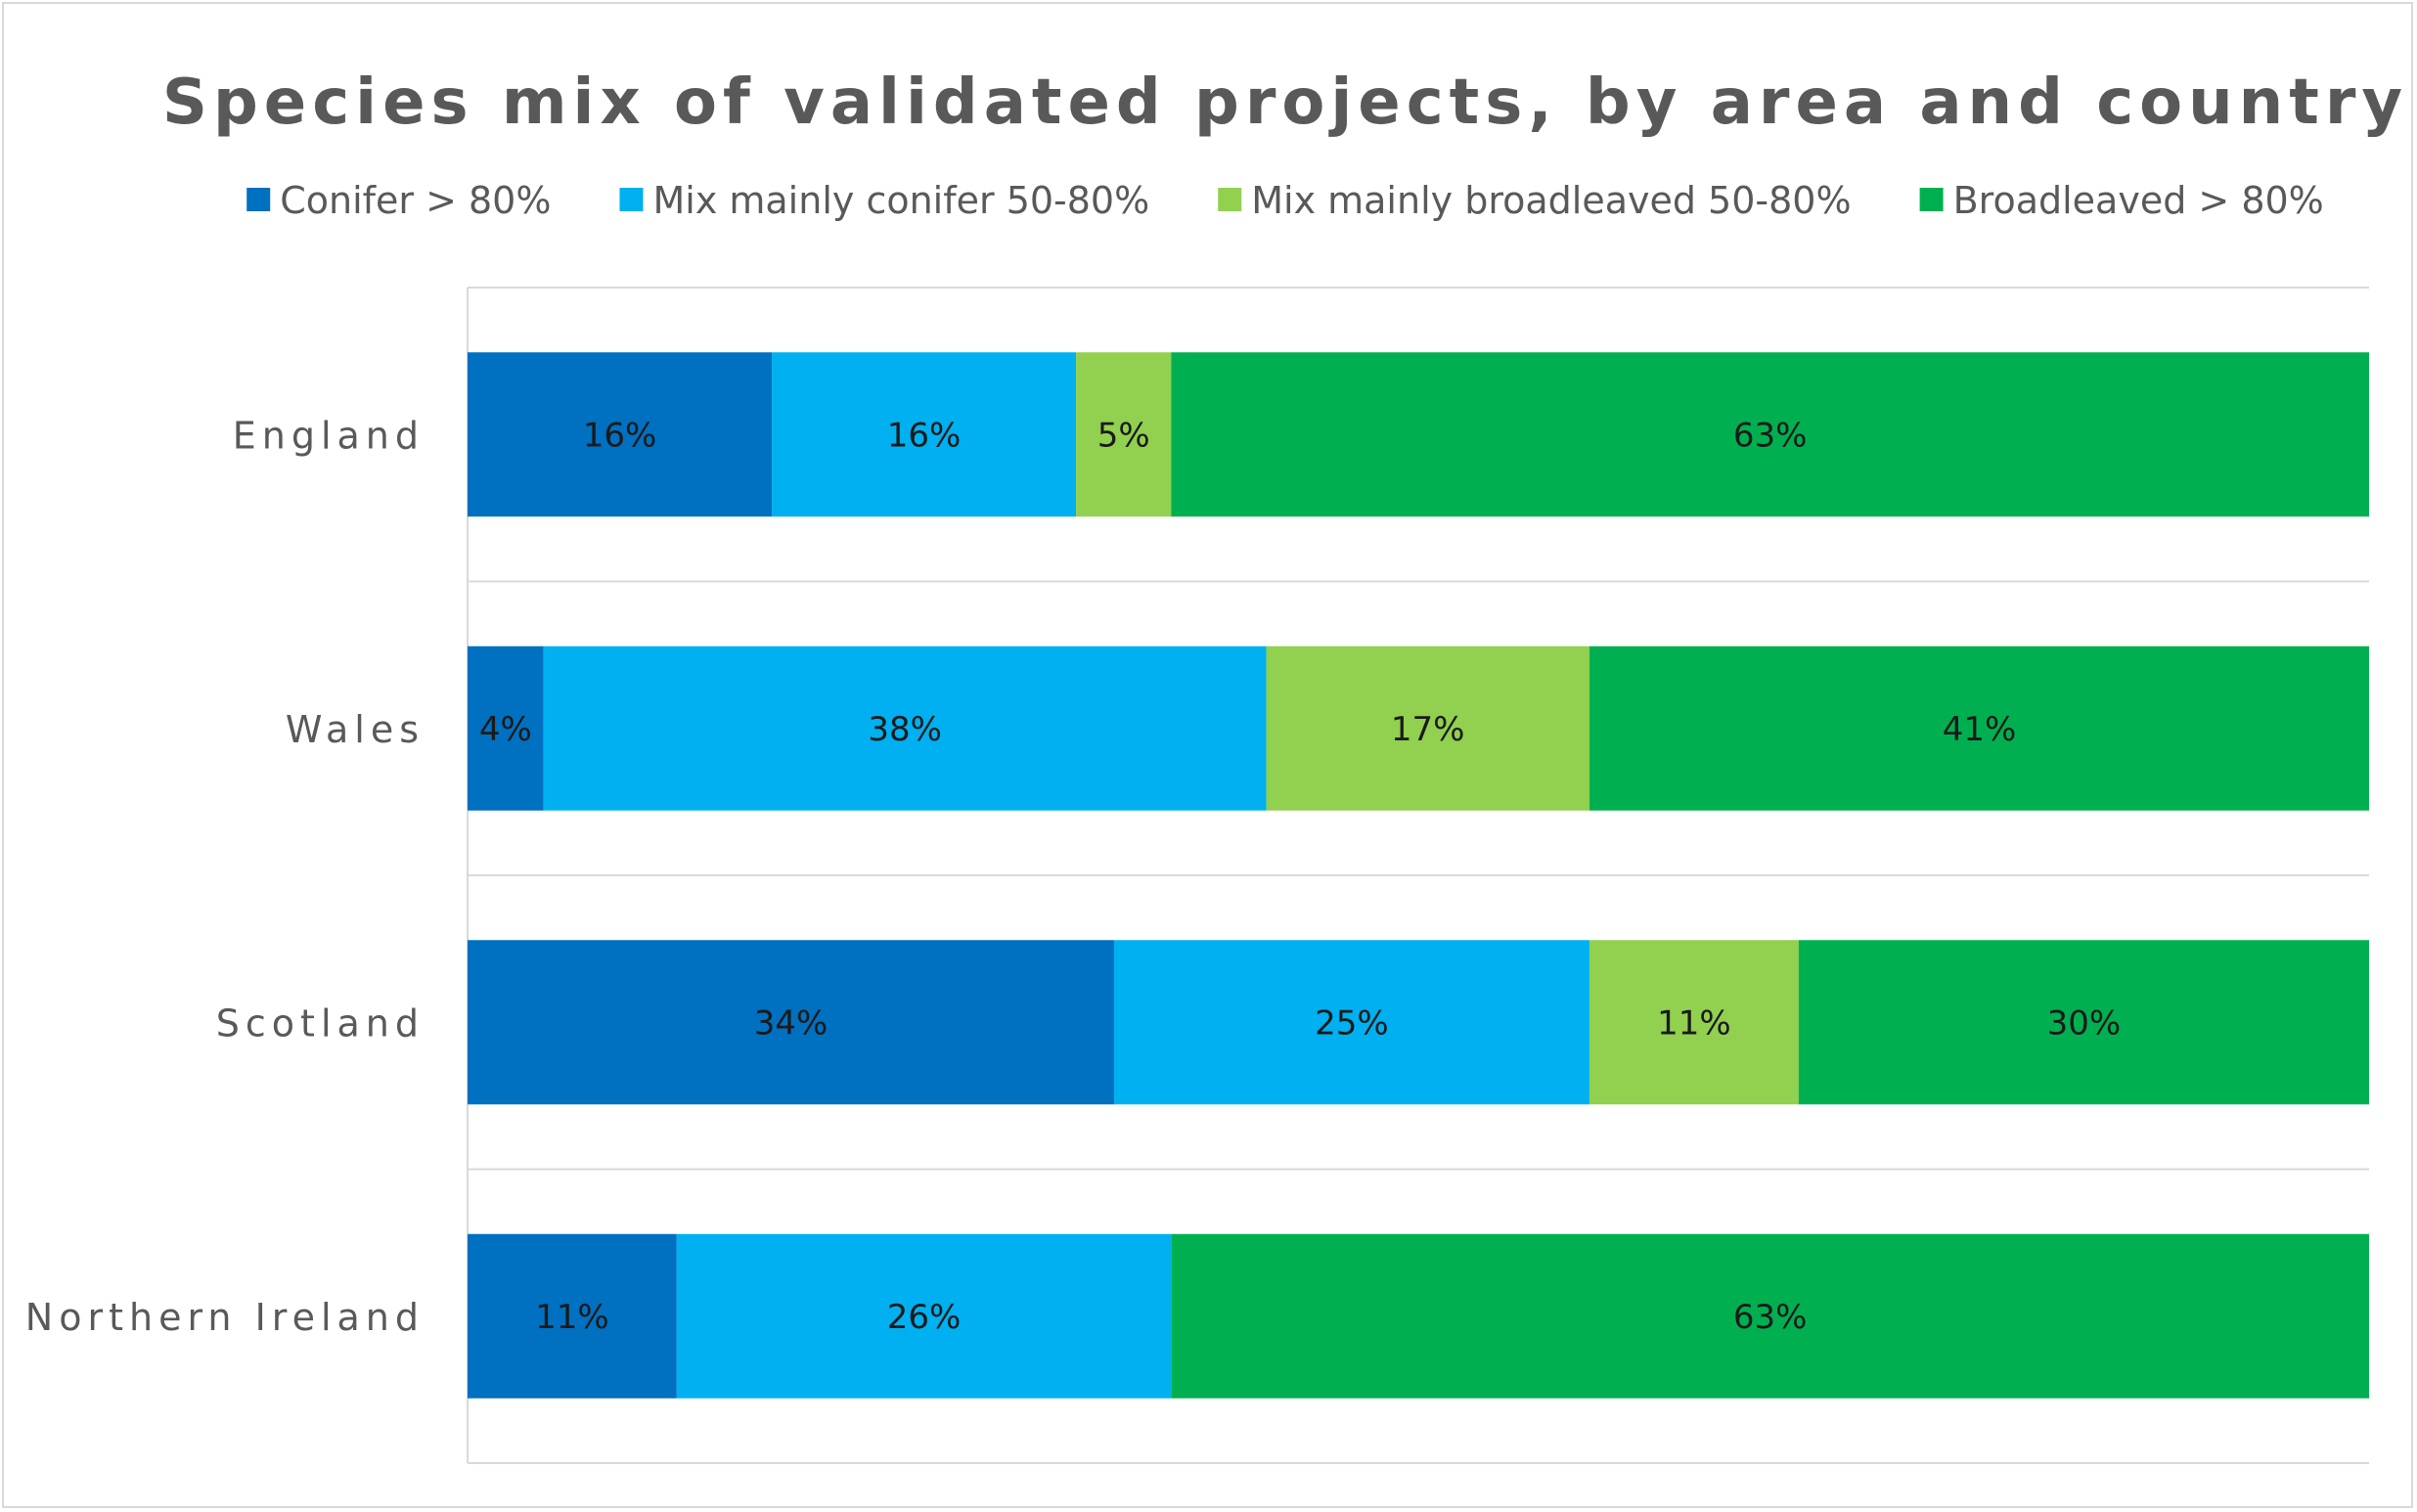 The height and width of the screenshot is (1512, 2417). What do you see at coordinates (416, 201) in the screenshot?
I see `legend-label: Conifer > 80%` at bounding box center [416, 201].